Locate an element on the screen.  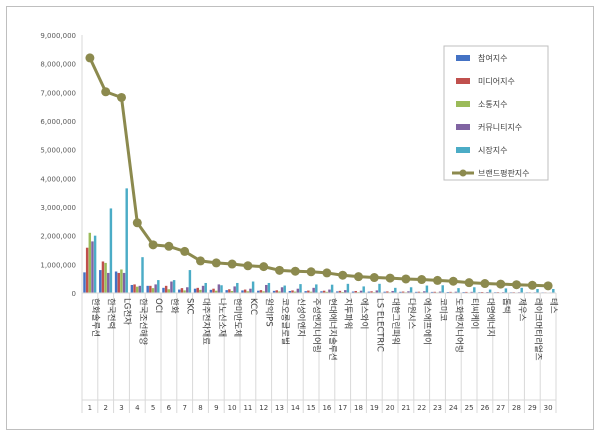
category-label: 코미코 is located at coordinates (443, 310).